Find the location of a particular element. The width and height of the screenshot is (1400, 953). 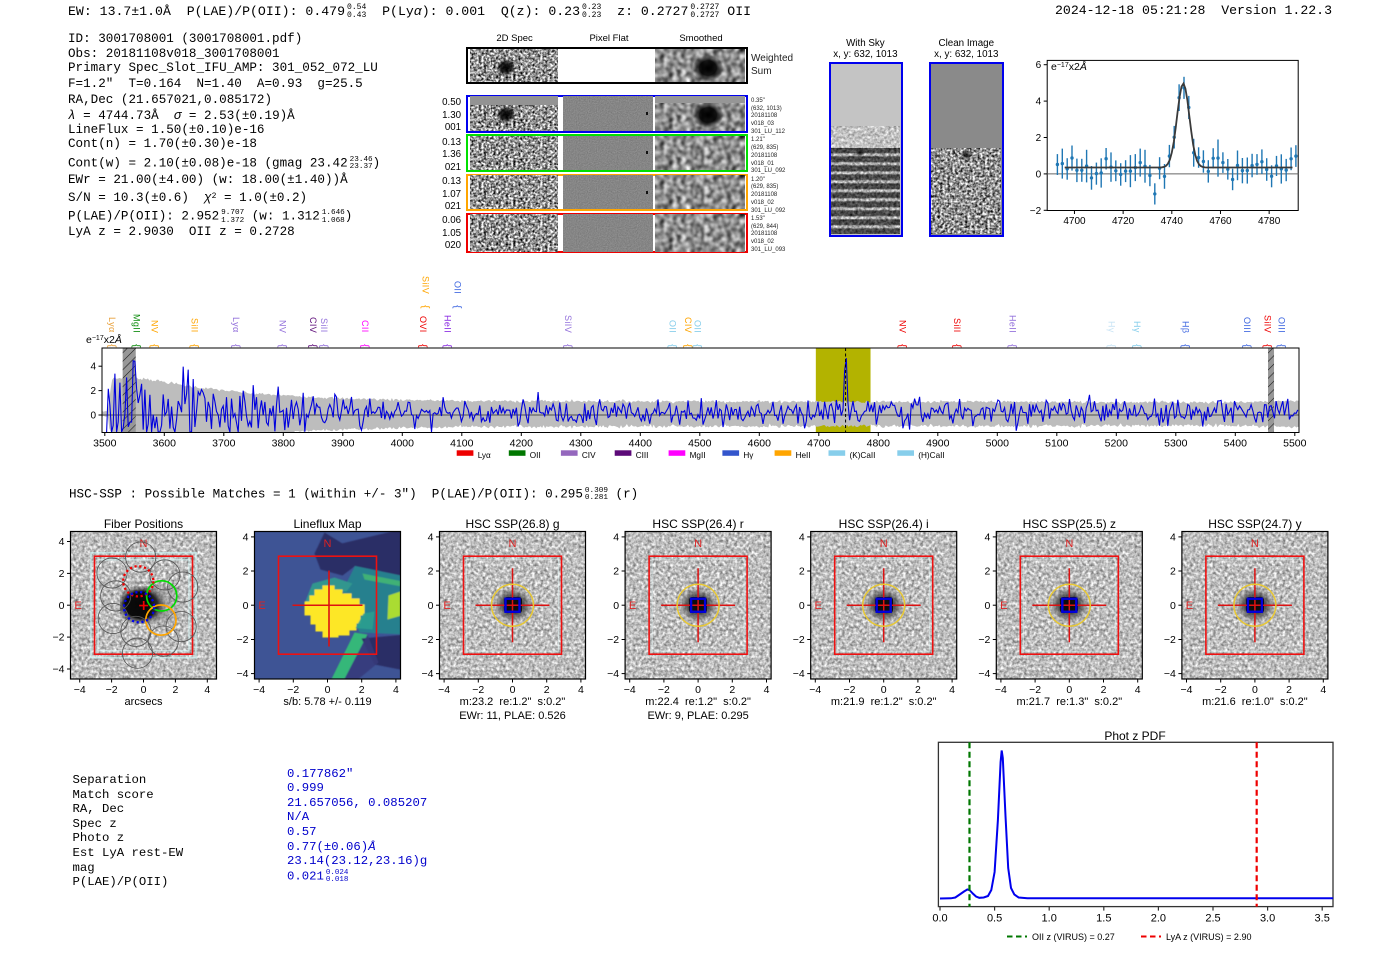

svg-text: HeII is located at coordinates (803, 455).